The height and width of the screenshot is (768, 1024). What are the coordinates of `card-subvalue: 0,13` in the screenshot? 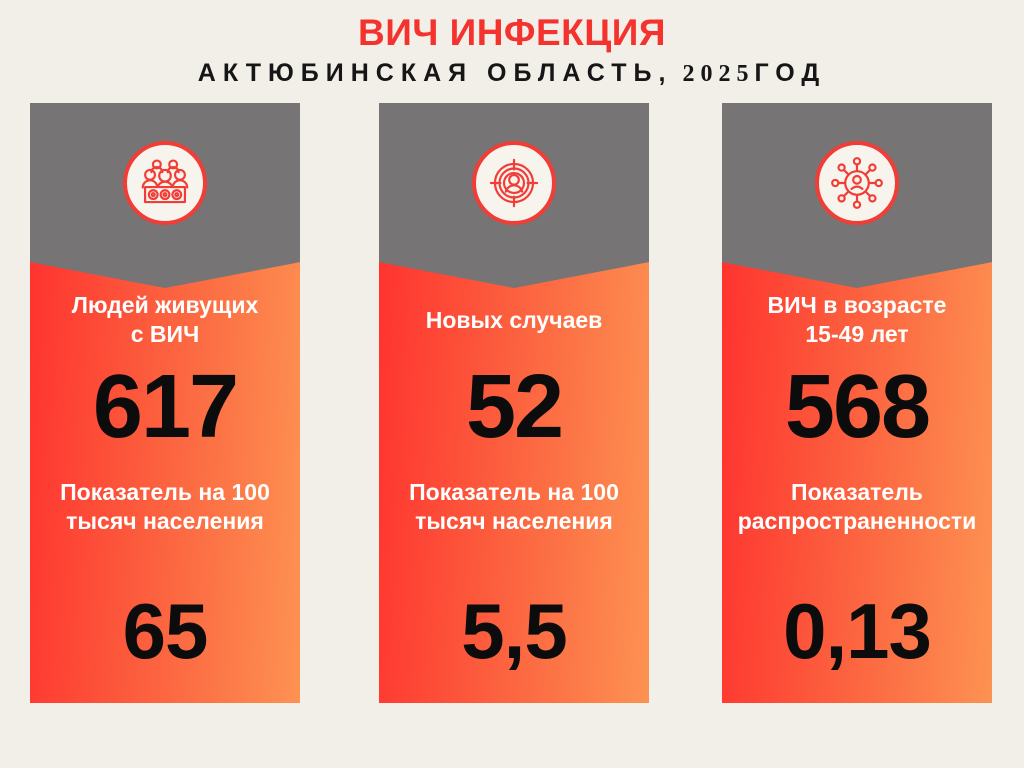 It's located at (857, 631).